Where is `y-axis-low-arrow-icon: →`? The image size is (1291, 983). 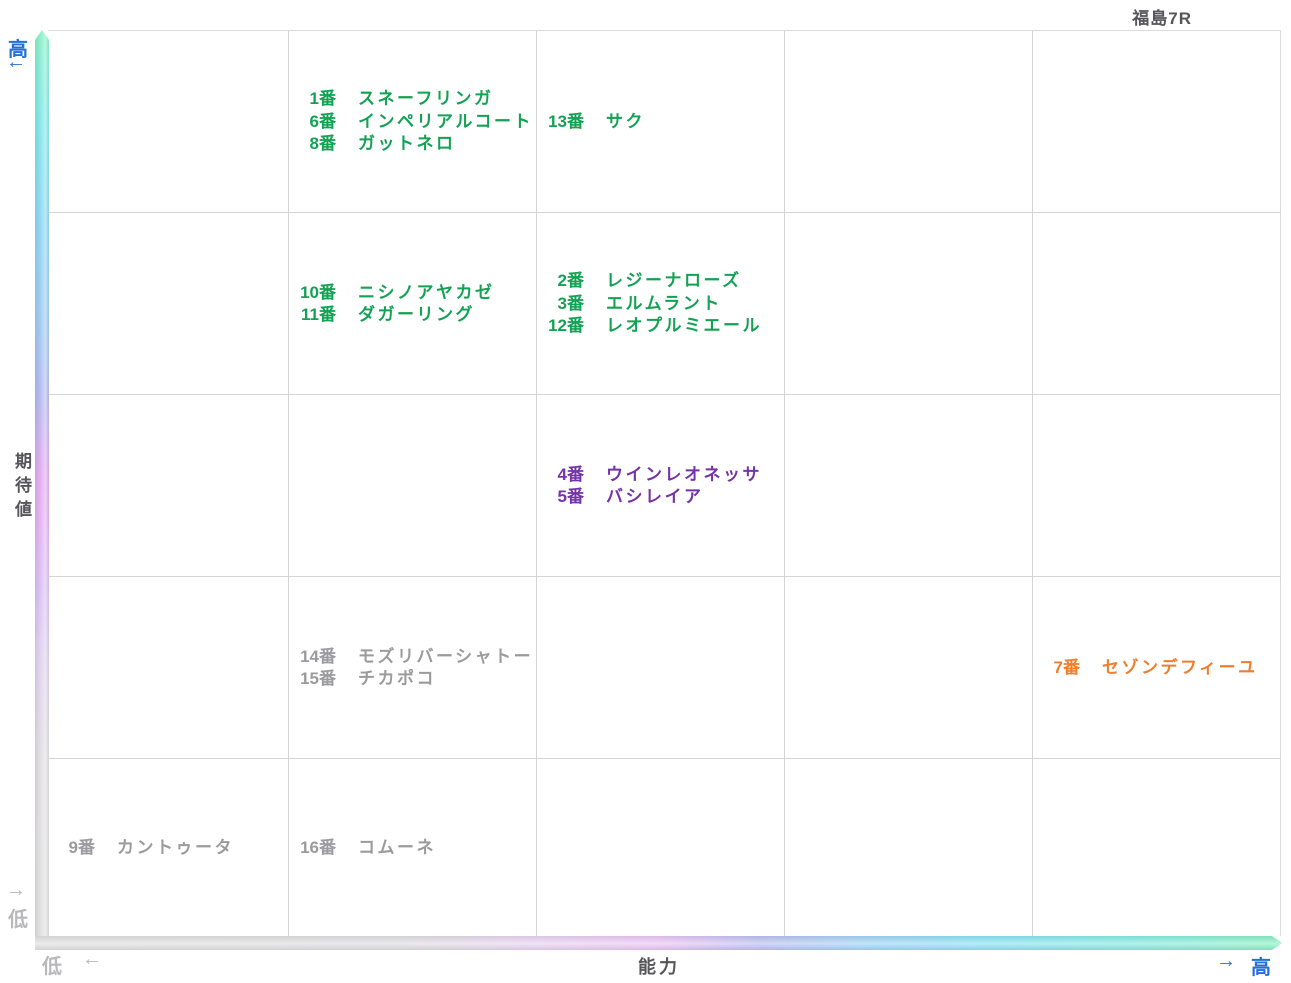 y-axis-low-arrow-icon: → is located at coordinates (16, 890).